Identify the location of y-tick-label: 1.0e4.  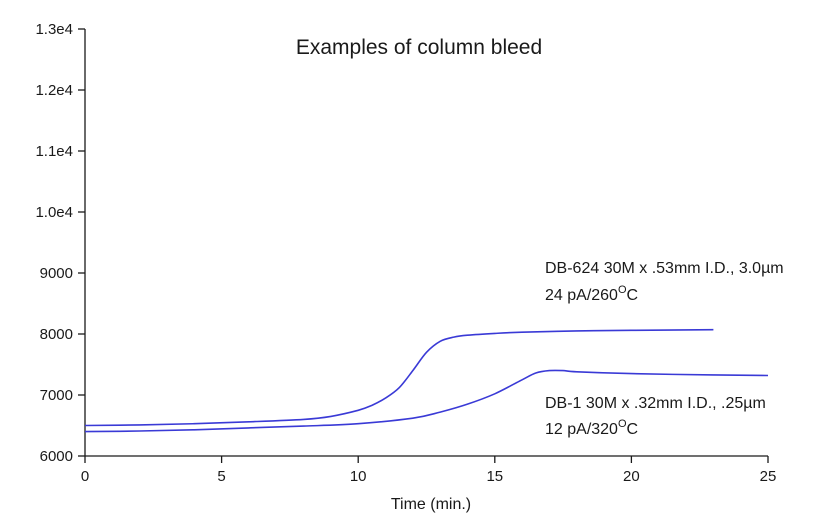
(54, 212).